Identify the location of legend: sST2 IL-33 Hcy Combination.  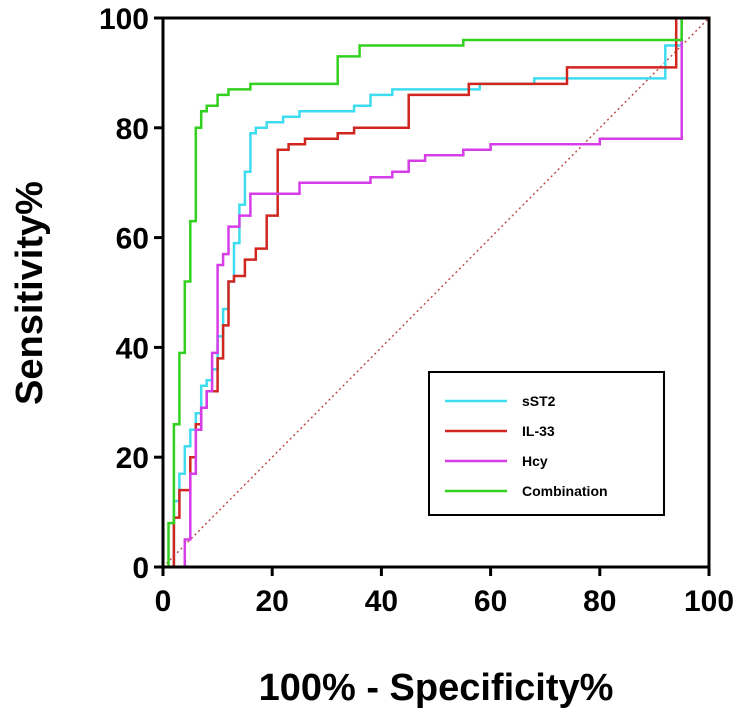
(546, 443).